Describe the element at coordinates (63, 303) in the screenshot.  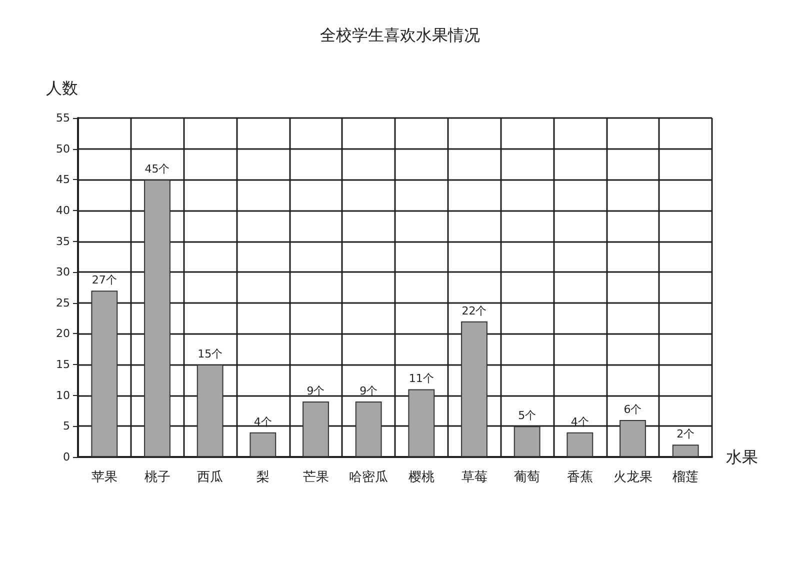
I see `y-tick-label: 25` at that location.